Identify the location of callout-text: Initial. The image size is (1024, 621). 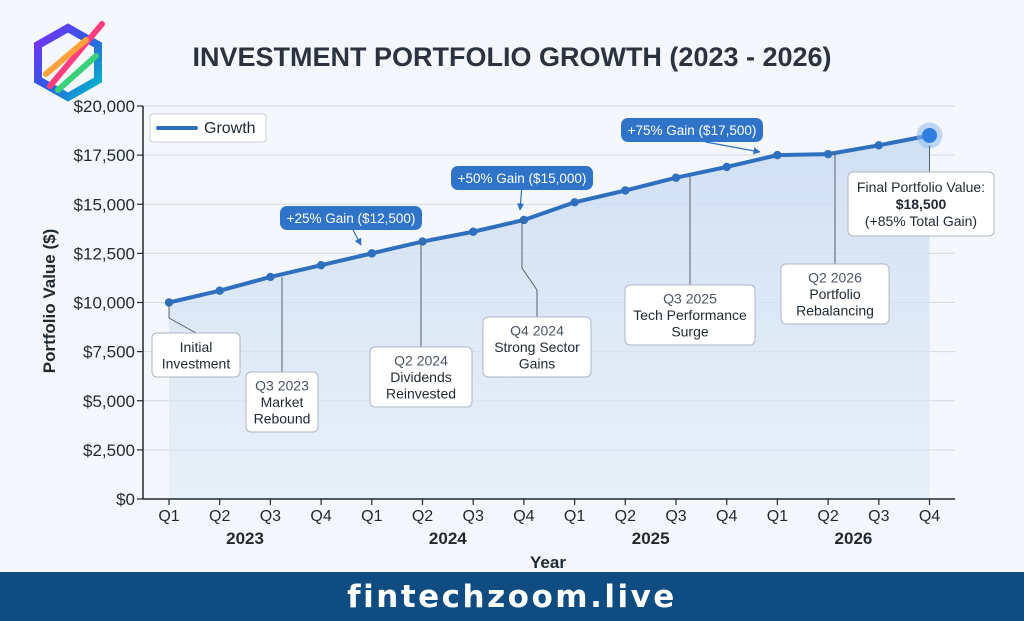
(196, 347).